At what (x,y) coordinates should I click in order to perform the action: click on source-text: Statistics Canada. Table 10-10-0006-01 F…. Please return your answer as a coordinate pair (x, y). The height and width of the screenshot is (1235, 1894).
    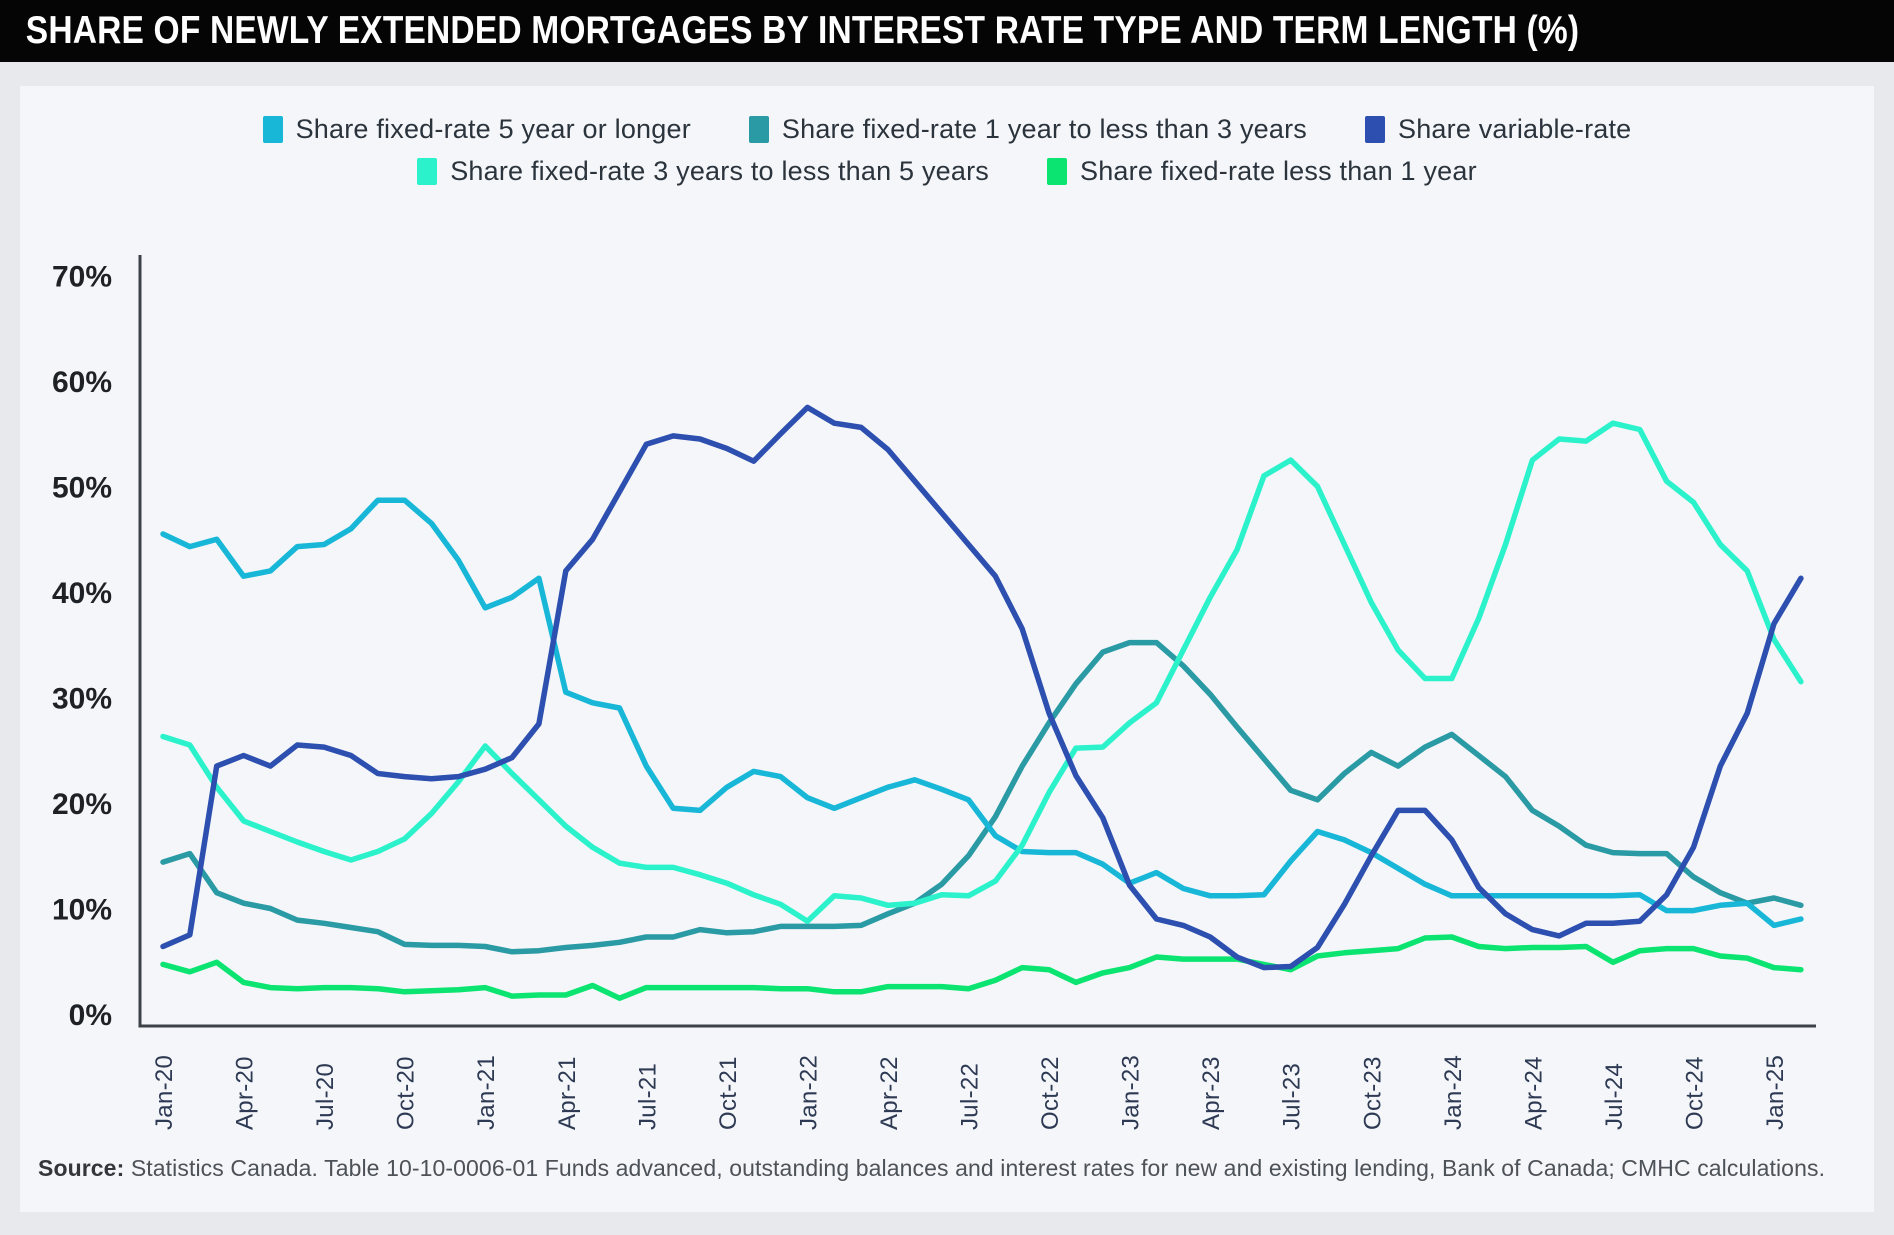
    Looking at the image, I should click on (978, 1168).